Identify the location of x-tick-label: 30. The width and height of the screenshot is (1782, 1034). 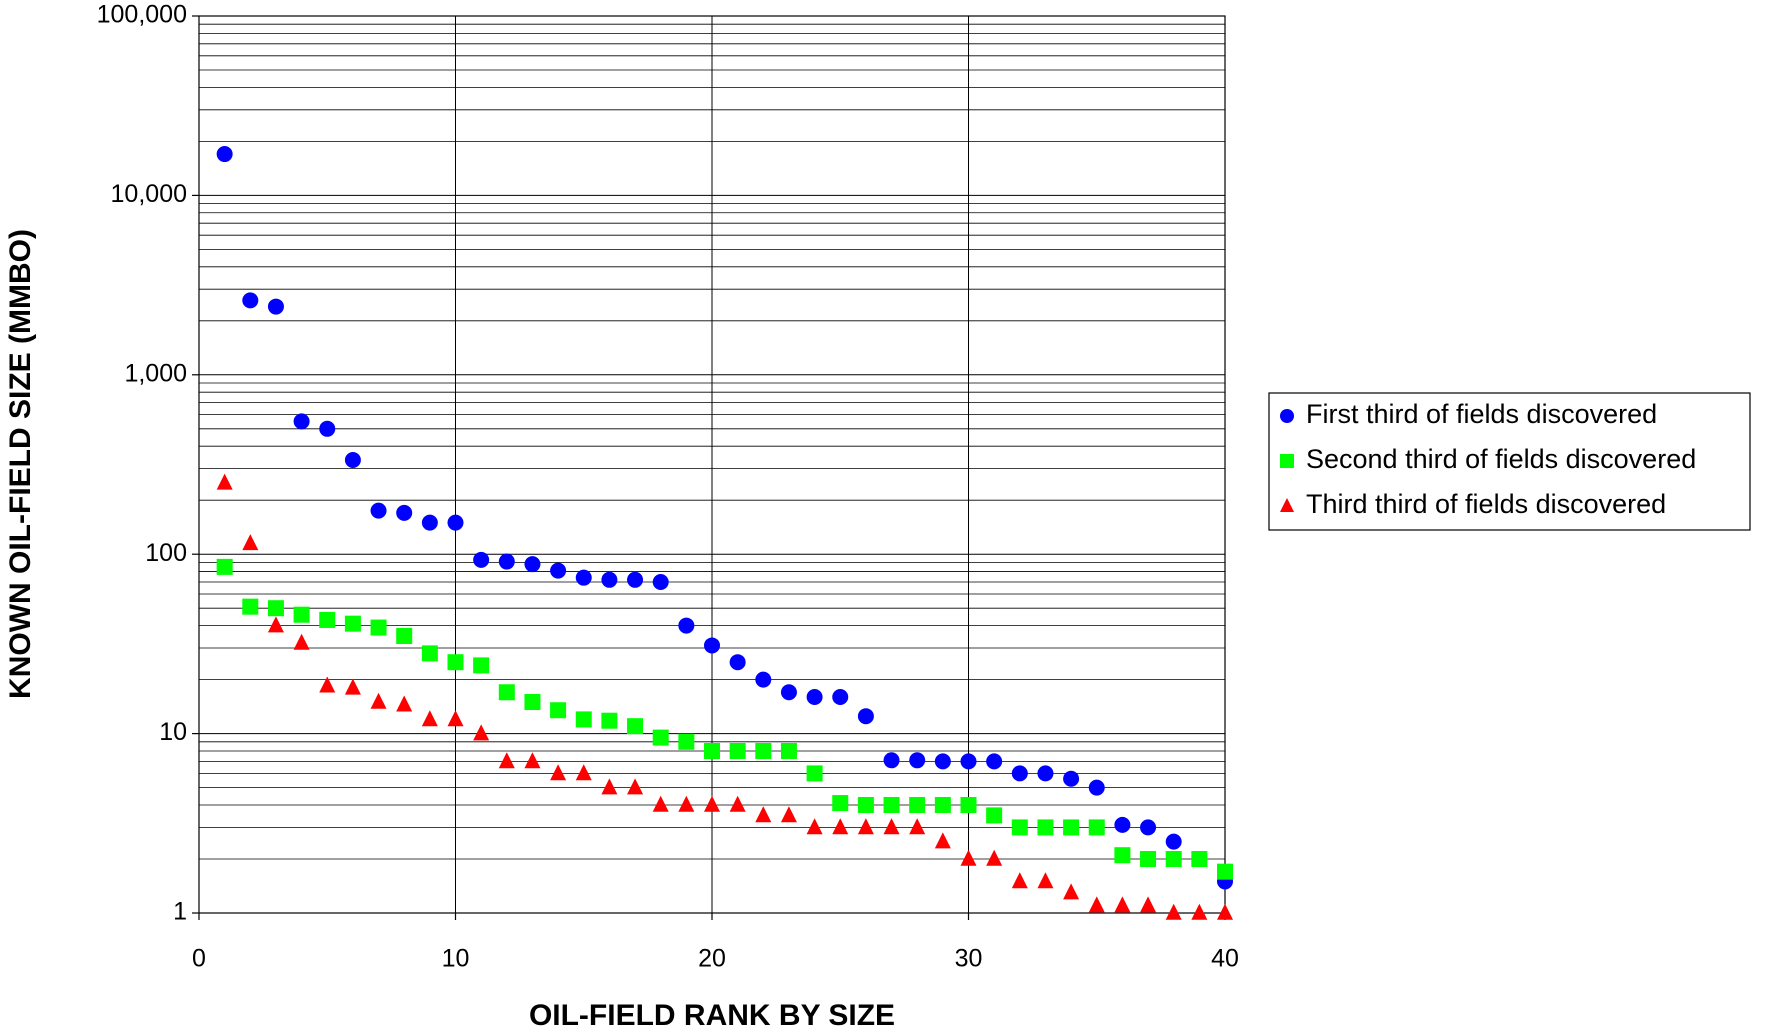
(969, 959).